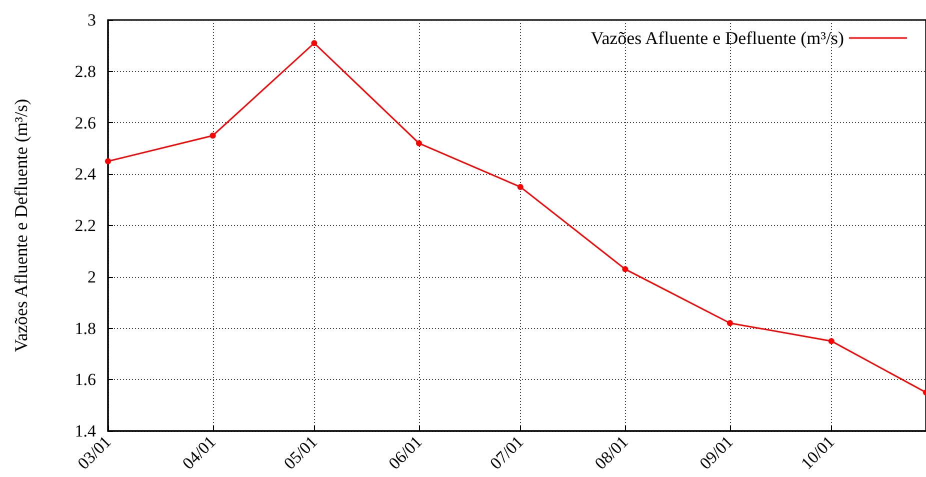  Describe the element at coordinates (21, 225) in the screenshot. I see `y-axis-title: Vazões Afluente e Defluente (m³/s)` at that location.